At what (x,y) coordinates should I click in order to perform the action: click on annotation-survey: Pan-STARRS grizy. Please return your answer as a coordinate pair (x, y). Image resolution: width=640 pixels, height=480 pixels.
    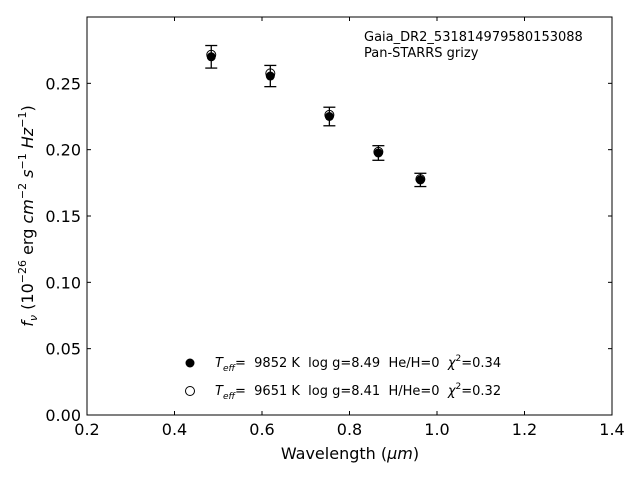
    Looking at the image, I should click on (421, 53).